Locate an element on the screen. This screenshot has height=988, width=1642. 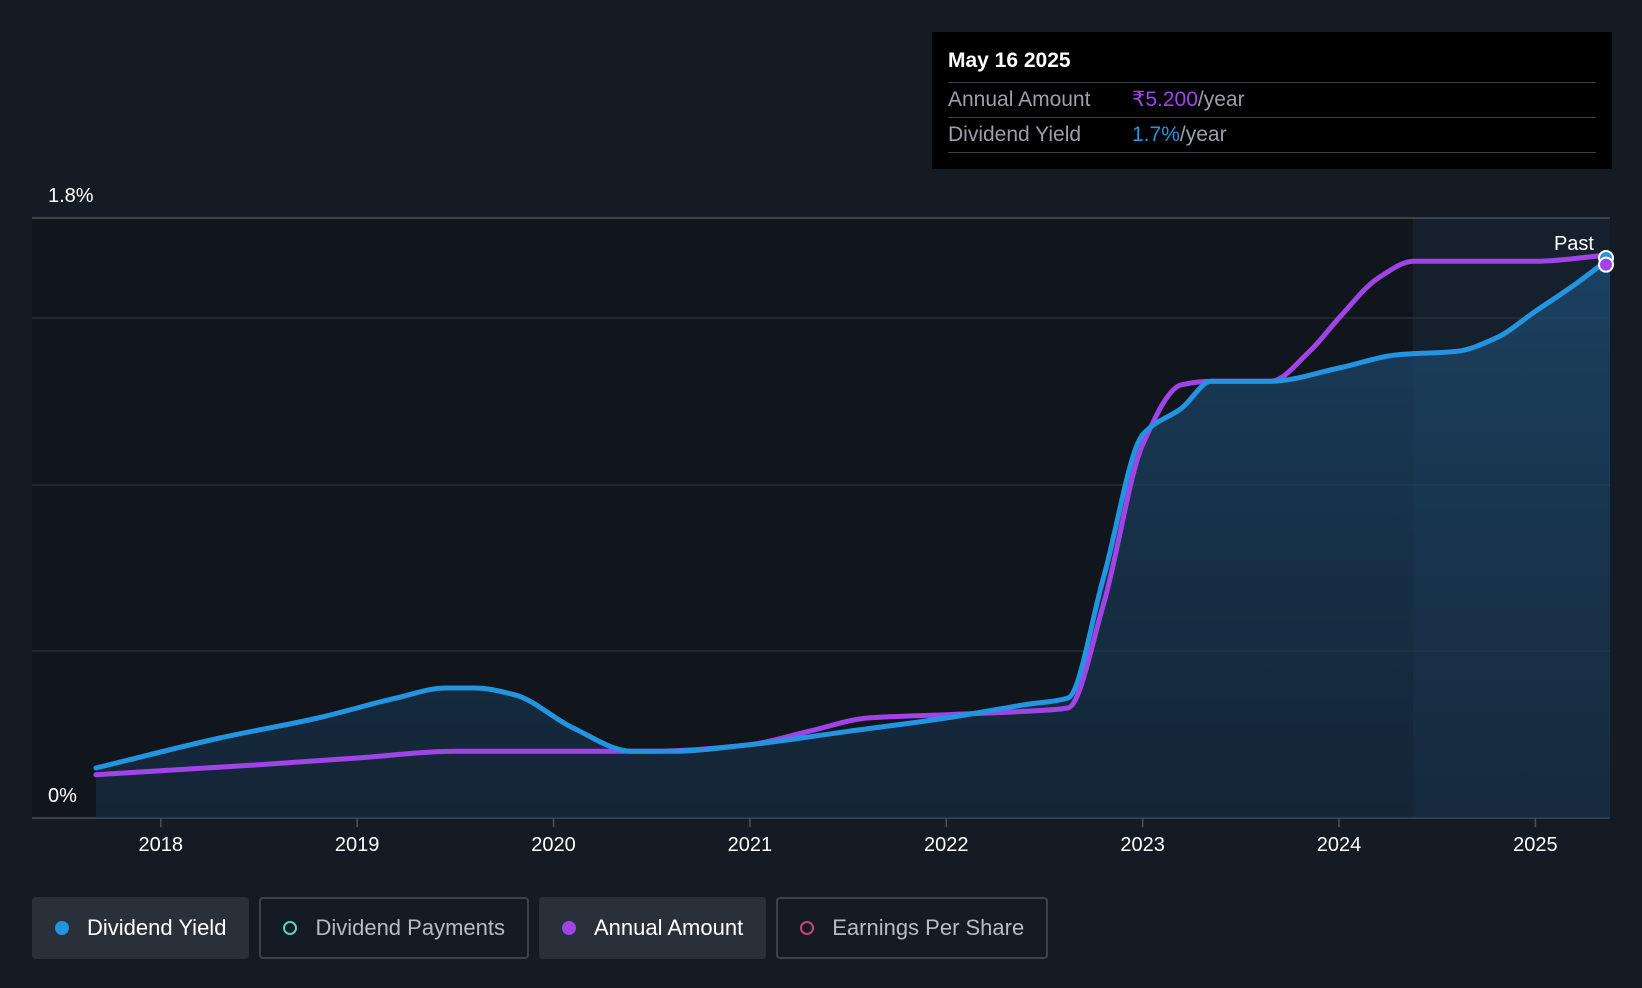
end-markers is located at coordinates (1606, 261).